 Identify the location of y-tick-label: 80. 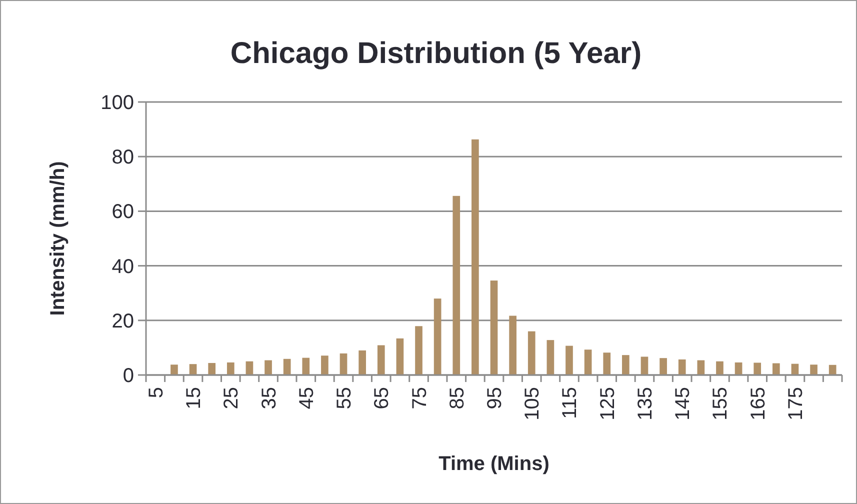
(123, 157).